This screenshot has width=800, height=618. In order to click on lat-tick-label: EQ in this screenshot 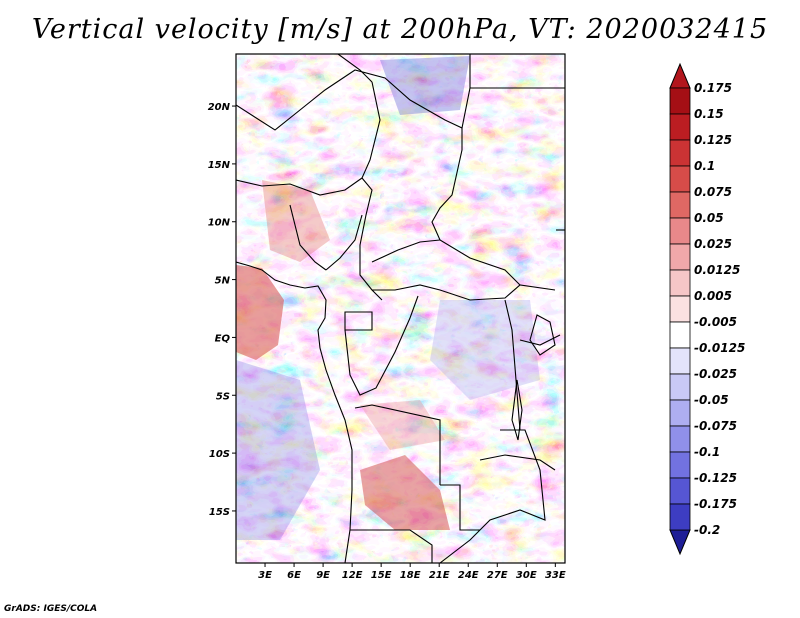, I will do `click(223, 338)`.